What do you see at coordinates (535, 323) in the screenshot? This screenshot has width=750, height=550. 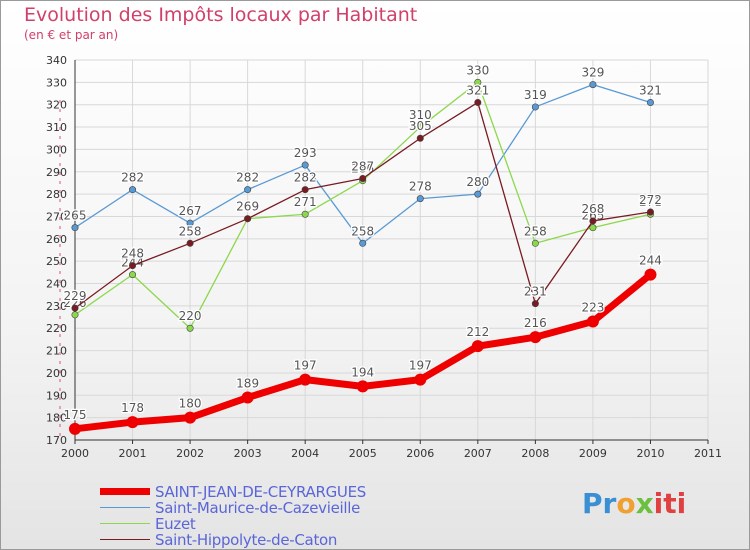 I see `data-label: 216` at bounding box center [535, 323].